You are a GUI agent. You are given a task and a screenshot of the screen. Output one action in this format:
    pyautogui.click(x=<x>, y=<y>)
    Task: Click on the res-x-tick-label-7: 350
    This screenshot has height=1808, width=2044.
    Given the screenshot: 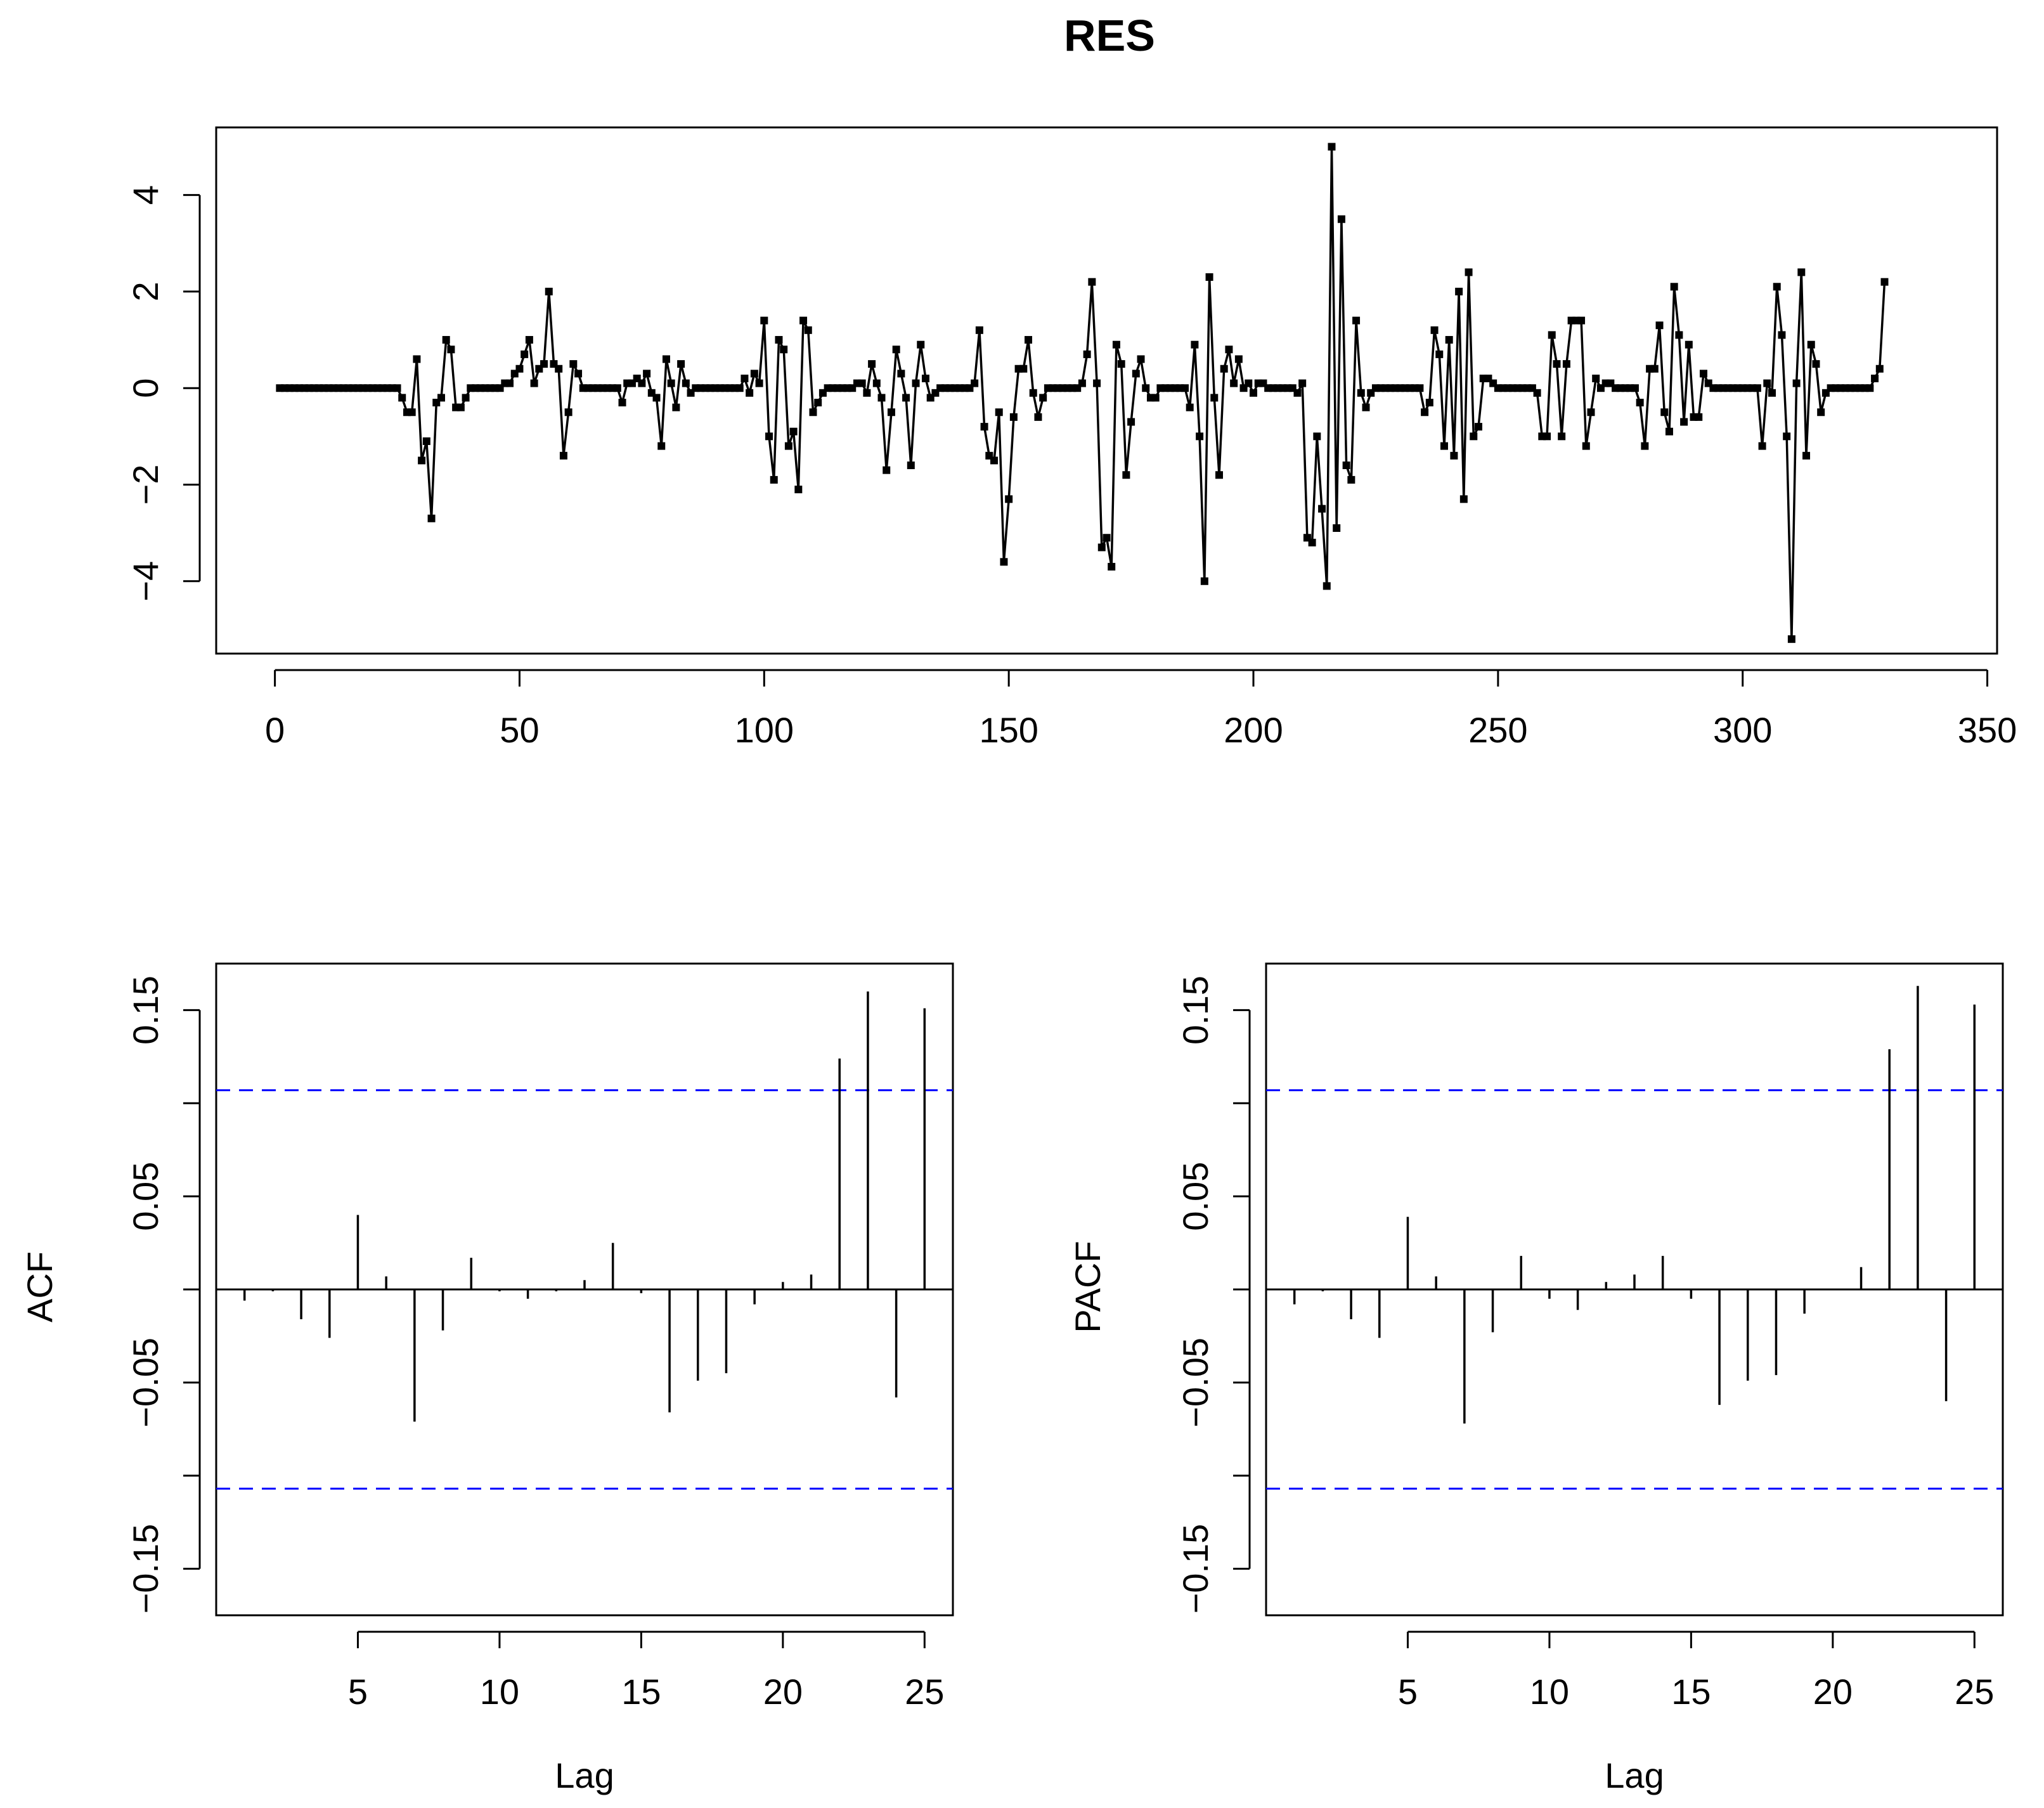 What is the action you would take?
    pyautogui.click(x=1987, y=730)
    